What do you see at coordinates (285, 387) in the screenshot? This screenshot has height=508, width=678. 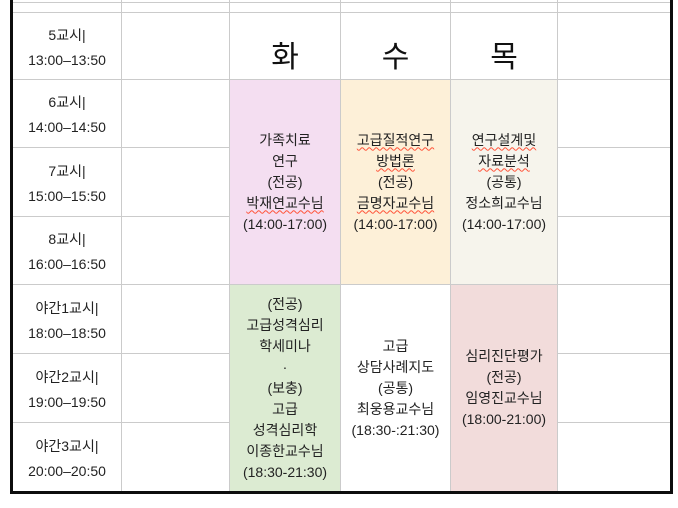 I see `course-line: (보충)` at bounding box center [285, 387].